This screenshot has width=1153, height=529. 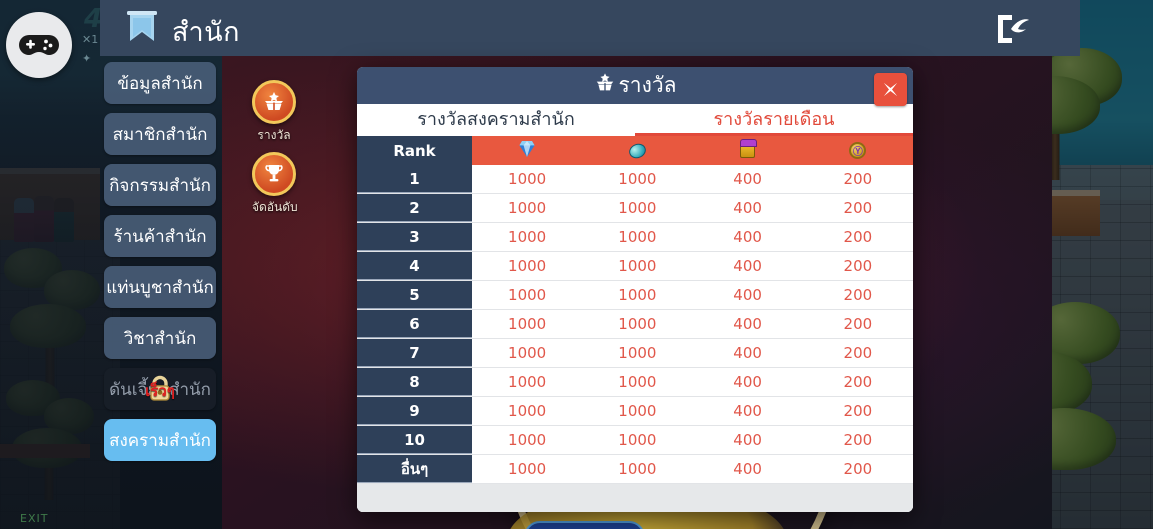 I want to click on sidebar-item-guild-war: สงครามสำนัก, so click(x=160, y=440).